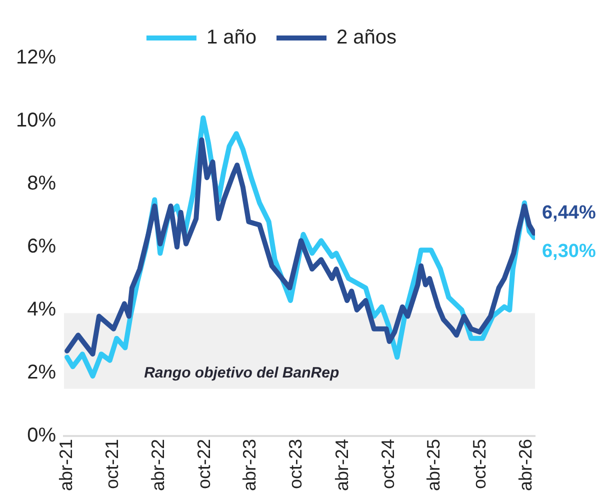 The width and height of the screenshot is (611, 502). What do you see at coordinates (41, 435) in the screenshot?
I see `y-tick-label: 0%` at bounding box center [41, 435].